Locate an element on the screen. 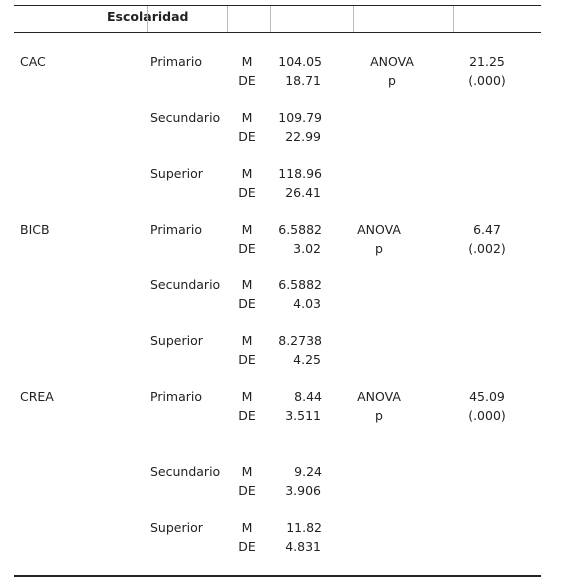  variable-name: CAC is located at coordinates (33, 61).